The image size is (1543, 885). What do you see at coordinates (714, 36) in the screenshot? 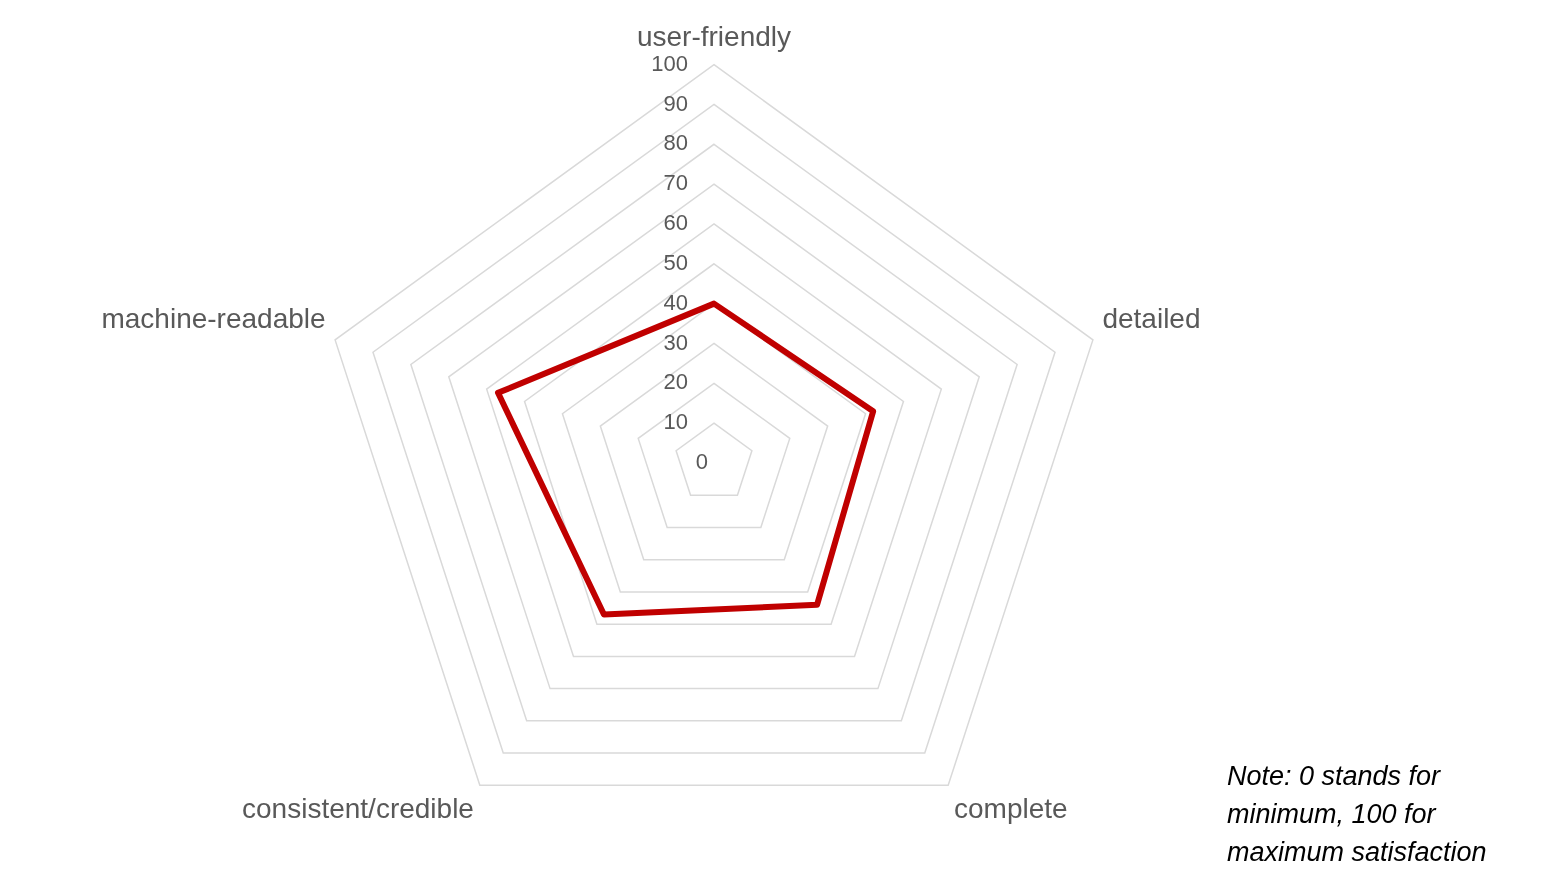
I see `spoke-label: user-friendly` at bounding box center [714, 36].